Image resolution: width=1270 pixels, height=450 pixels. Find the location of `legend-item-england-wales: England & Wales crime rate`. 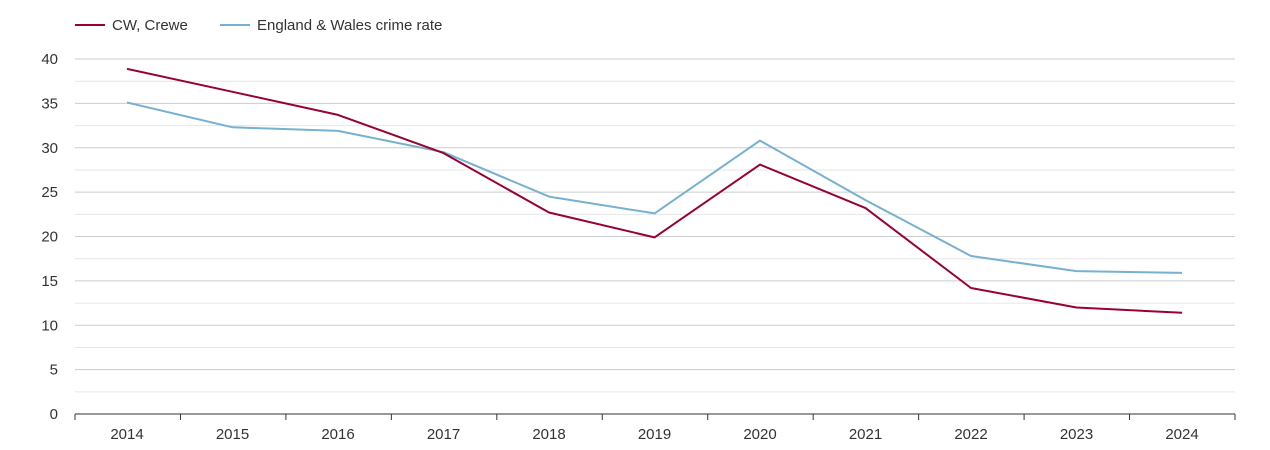

legend-item-england-wales: England & Wales crime rate is located at coordinates (331, 25).